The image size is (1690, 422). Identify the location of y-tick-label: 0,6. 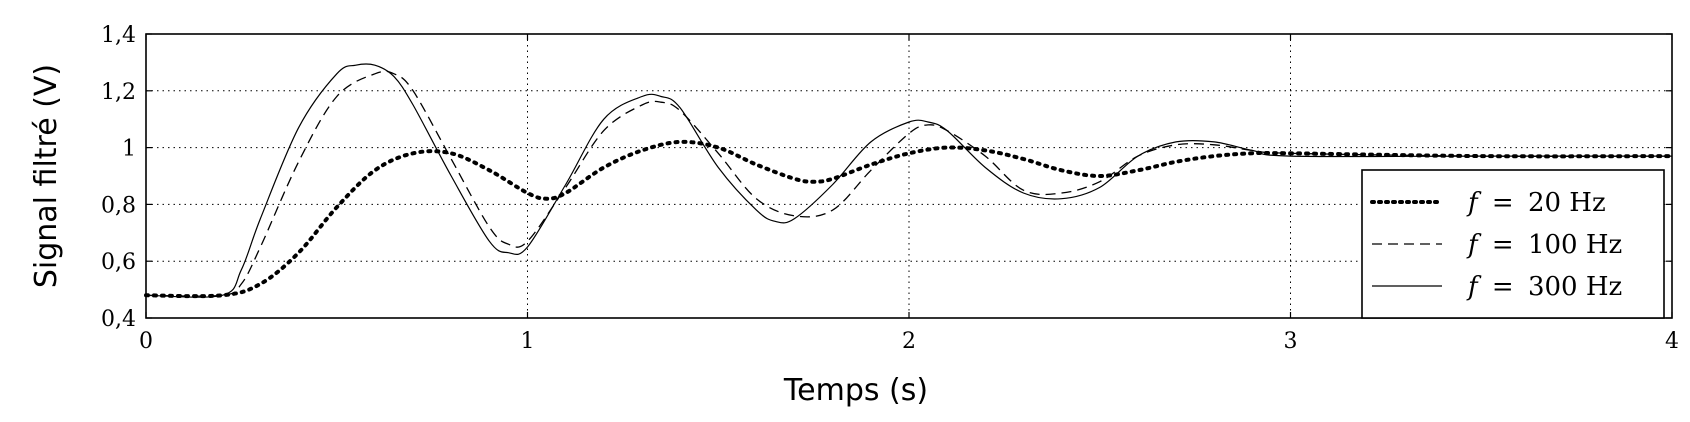
(118, 262).